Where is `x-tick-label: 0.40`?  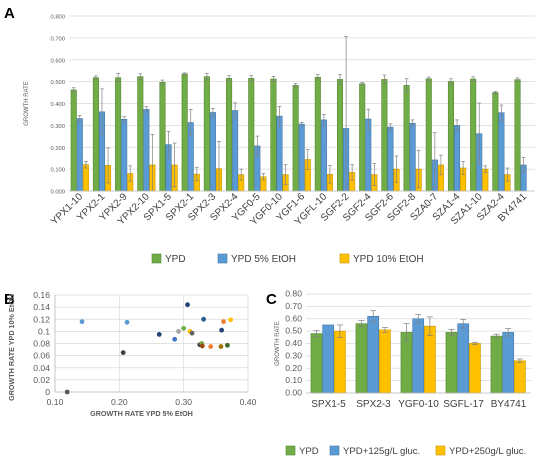 x-tick-label: 0.40 is located at coordinates (248, 402).